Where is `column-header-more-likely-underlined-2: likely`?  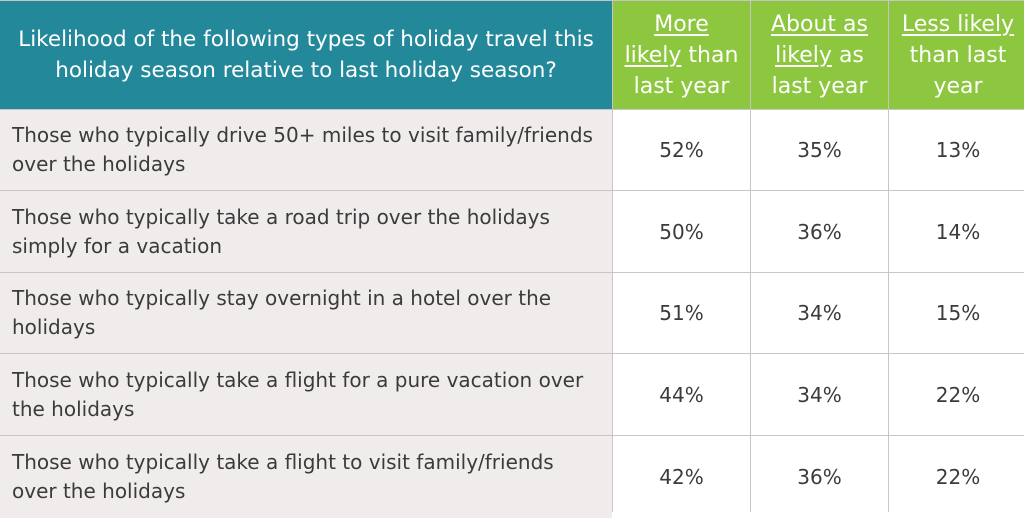
column-header-more-likely-underlined-2: likely is located at coordinates (653, 55).